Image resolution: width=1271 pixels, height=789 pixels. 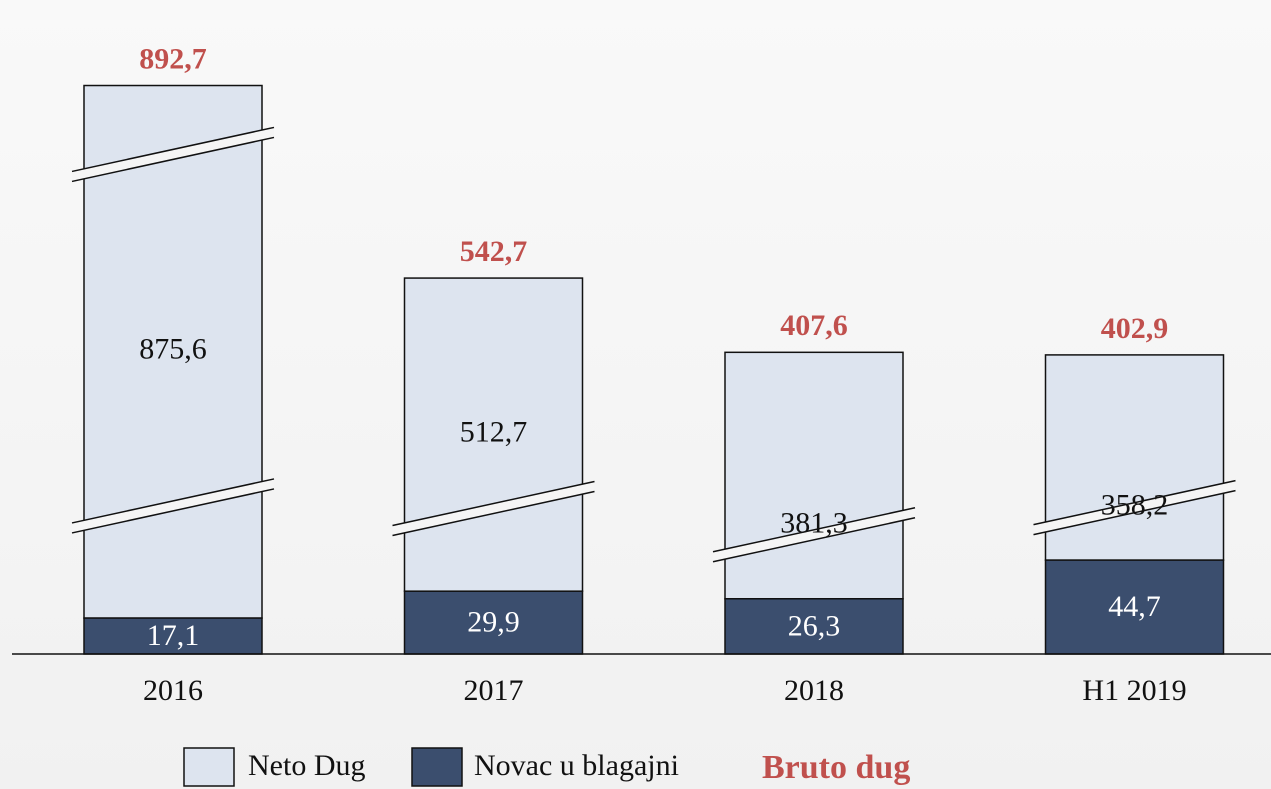 I want to click on x-tick-label: 2018, so click(x=814, y=690).